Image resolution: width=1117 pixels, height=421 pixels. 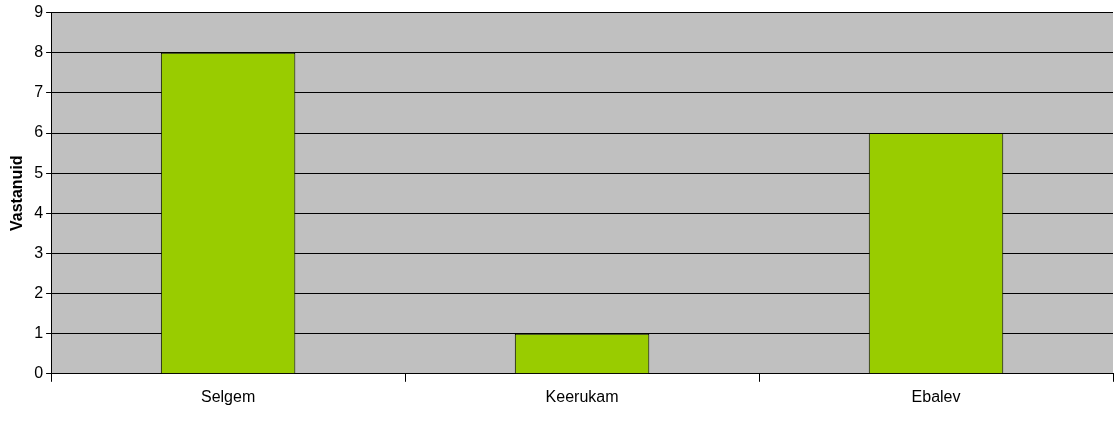 I want to click on y-axis-title: Vastanuid, so click(x=17, y=193).